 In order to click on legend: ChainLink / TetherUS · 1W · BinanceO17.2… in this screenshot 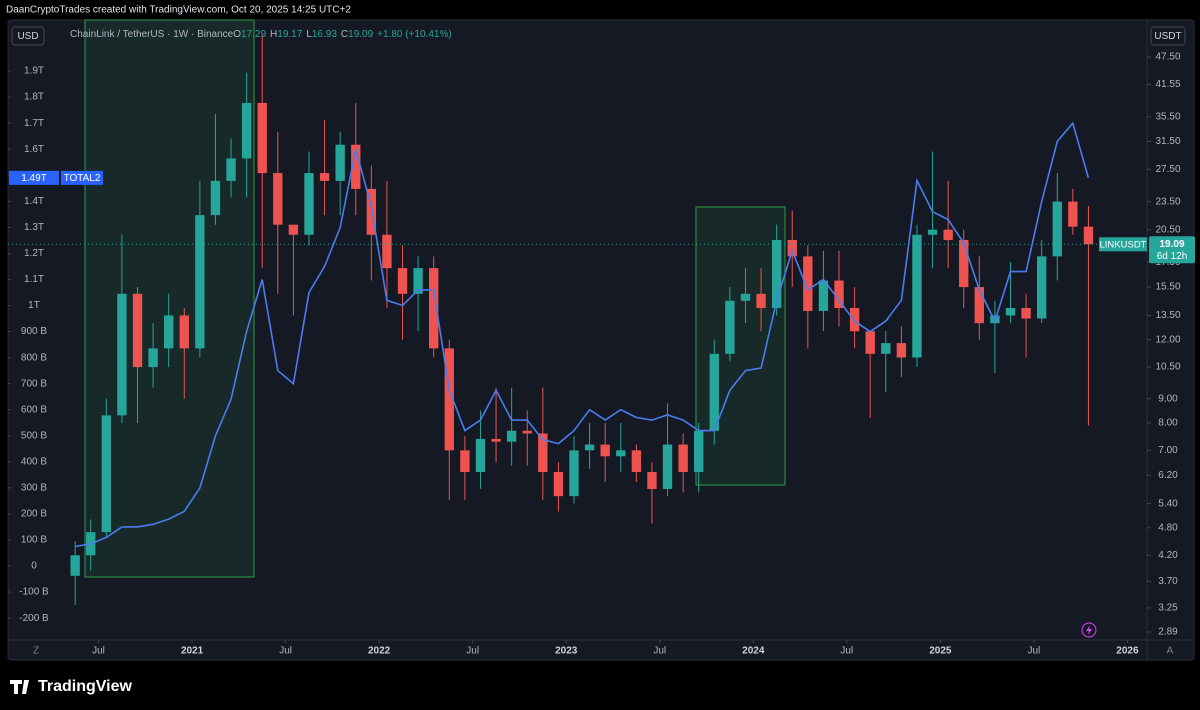, I will do `click(261, 34)`.